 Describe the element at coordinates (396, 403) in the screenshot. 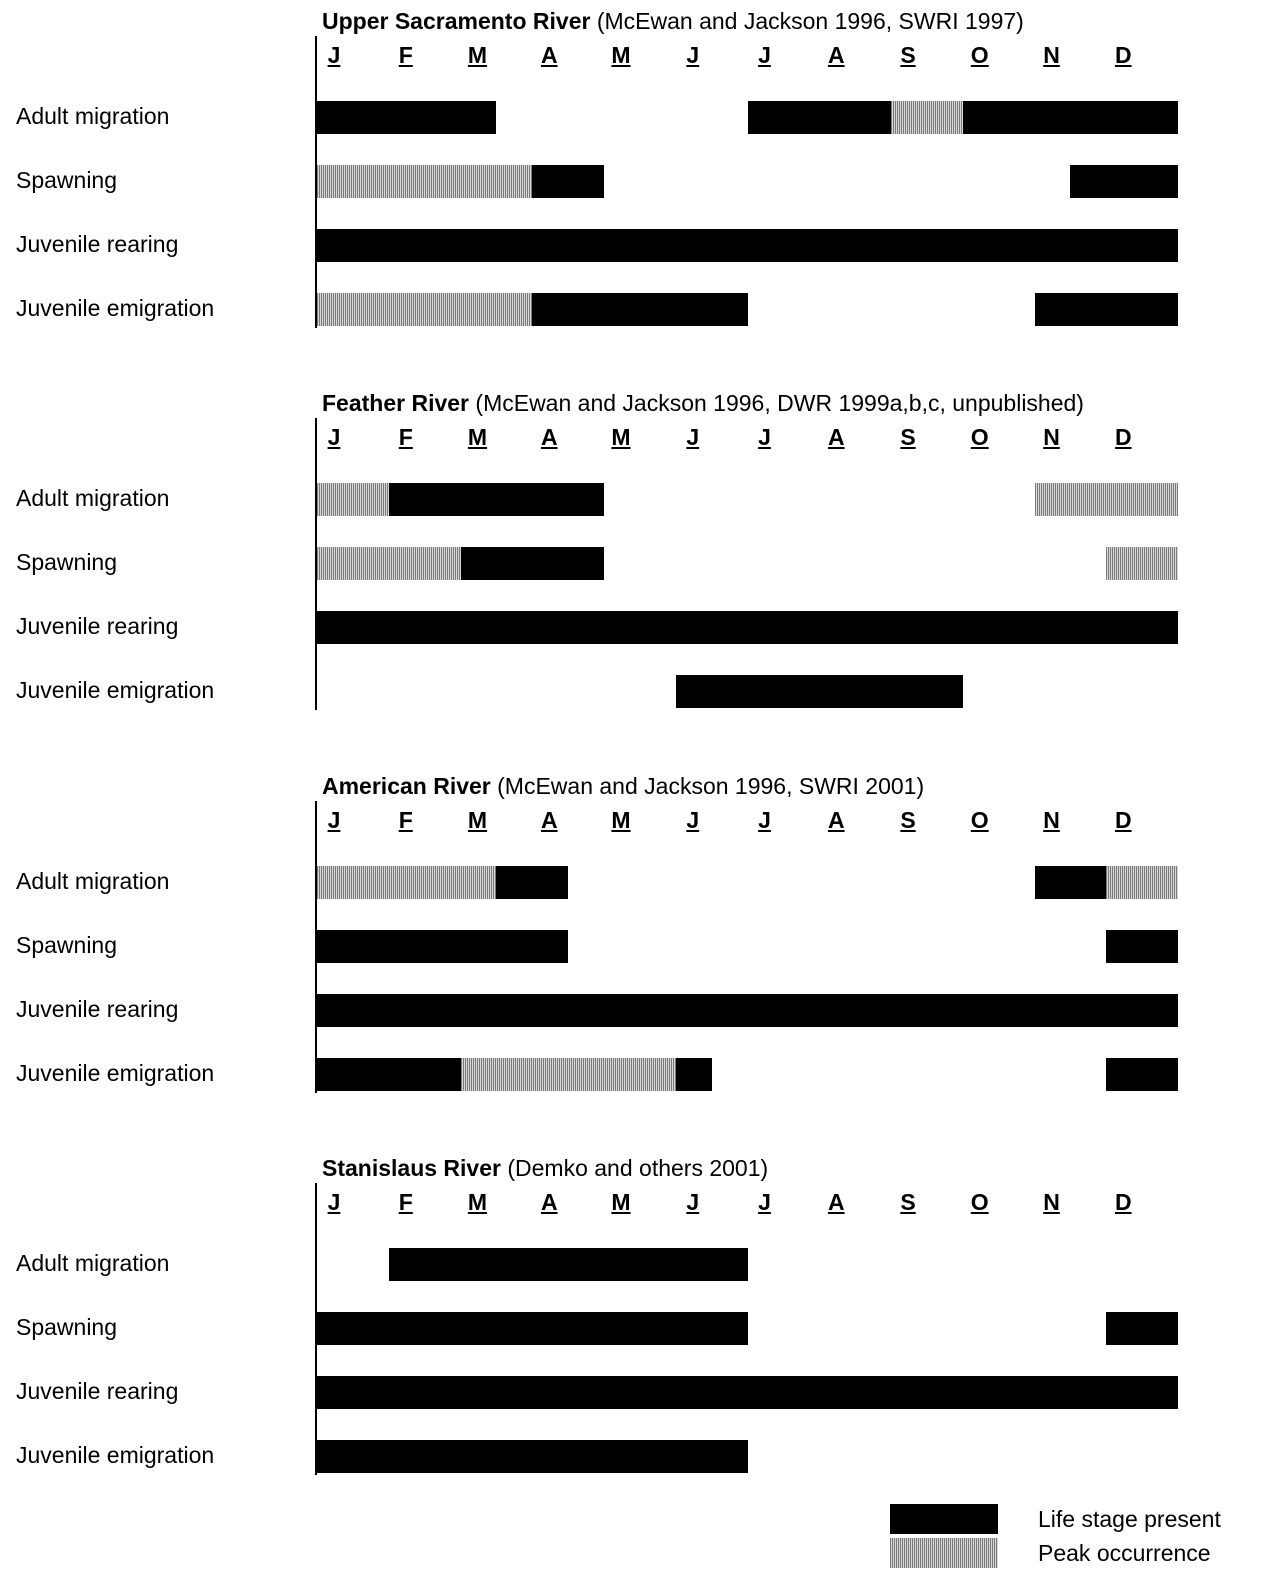

I see `river-name: Feather River` at that location.